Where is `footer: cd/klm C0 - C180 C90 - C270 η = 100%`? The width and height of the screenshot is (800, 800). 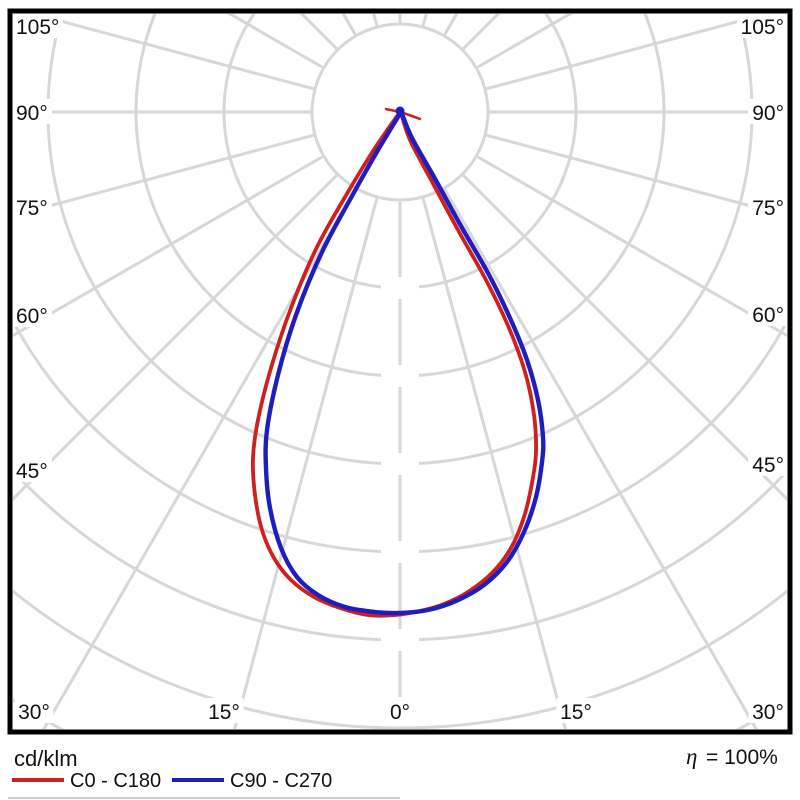 footer: cd/klm C0 - C180 C90 - C270 η = 100% is located at coordinates (393, 771).